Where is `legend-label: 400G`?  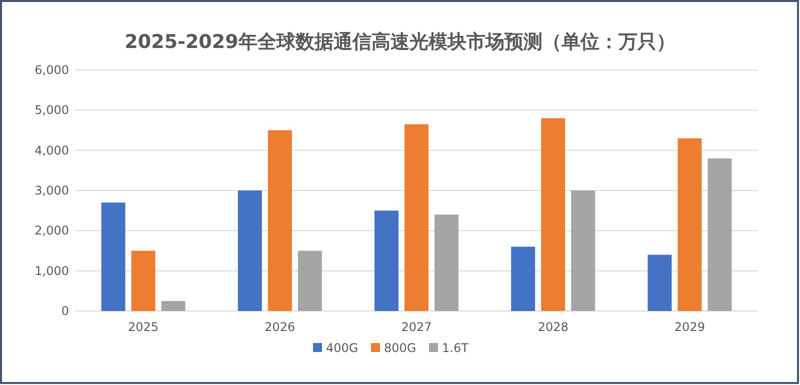
legend-label: 400G is located at coordinates (342, 348).